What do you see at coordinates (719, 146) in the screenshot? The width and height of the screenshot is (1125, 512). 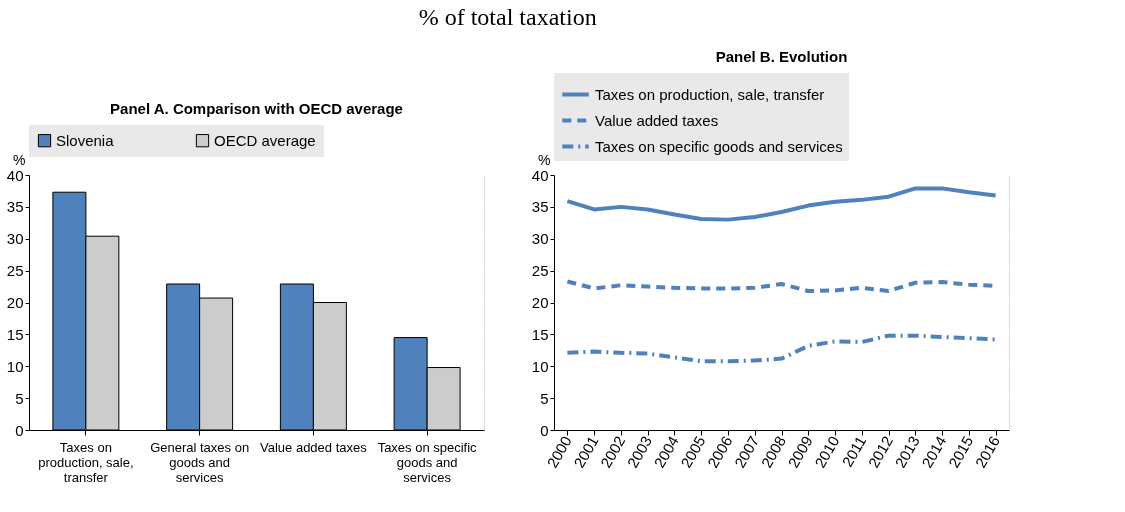 I see `legend-label: Taxes on specific goods and services` at bounding box center [719, 146].